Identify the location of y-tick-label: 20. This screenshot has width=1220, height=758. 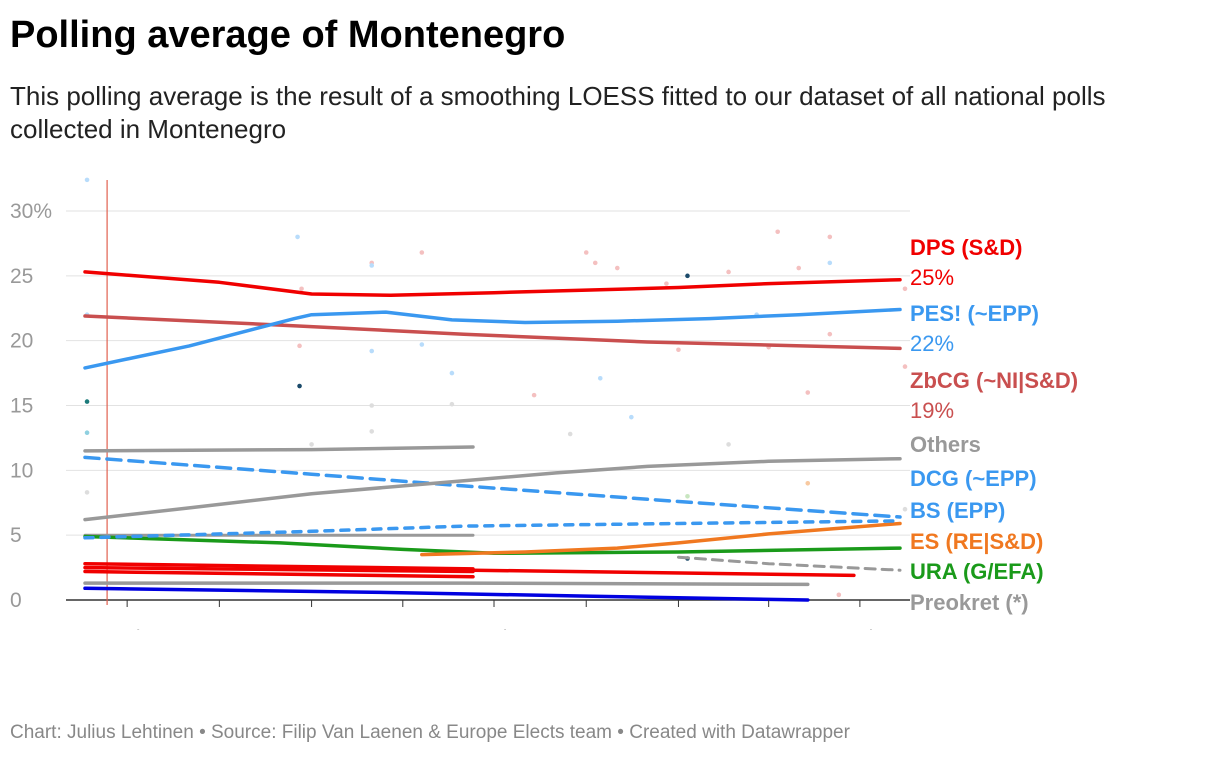
(21, 341).